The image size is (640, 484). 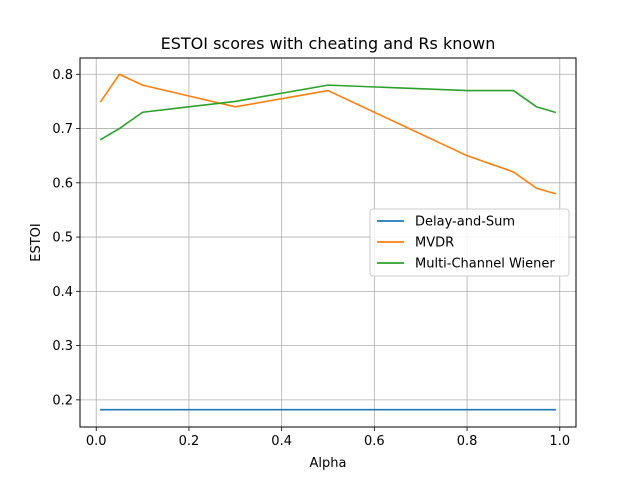 What do you see at coordinates (485, 264) in the screenshot?
I see `legend-entry-2: Multi-Channel Wiener` at bounding box center [485, 264].